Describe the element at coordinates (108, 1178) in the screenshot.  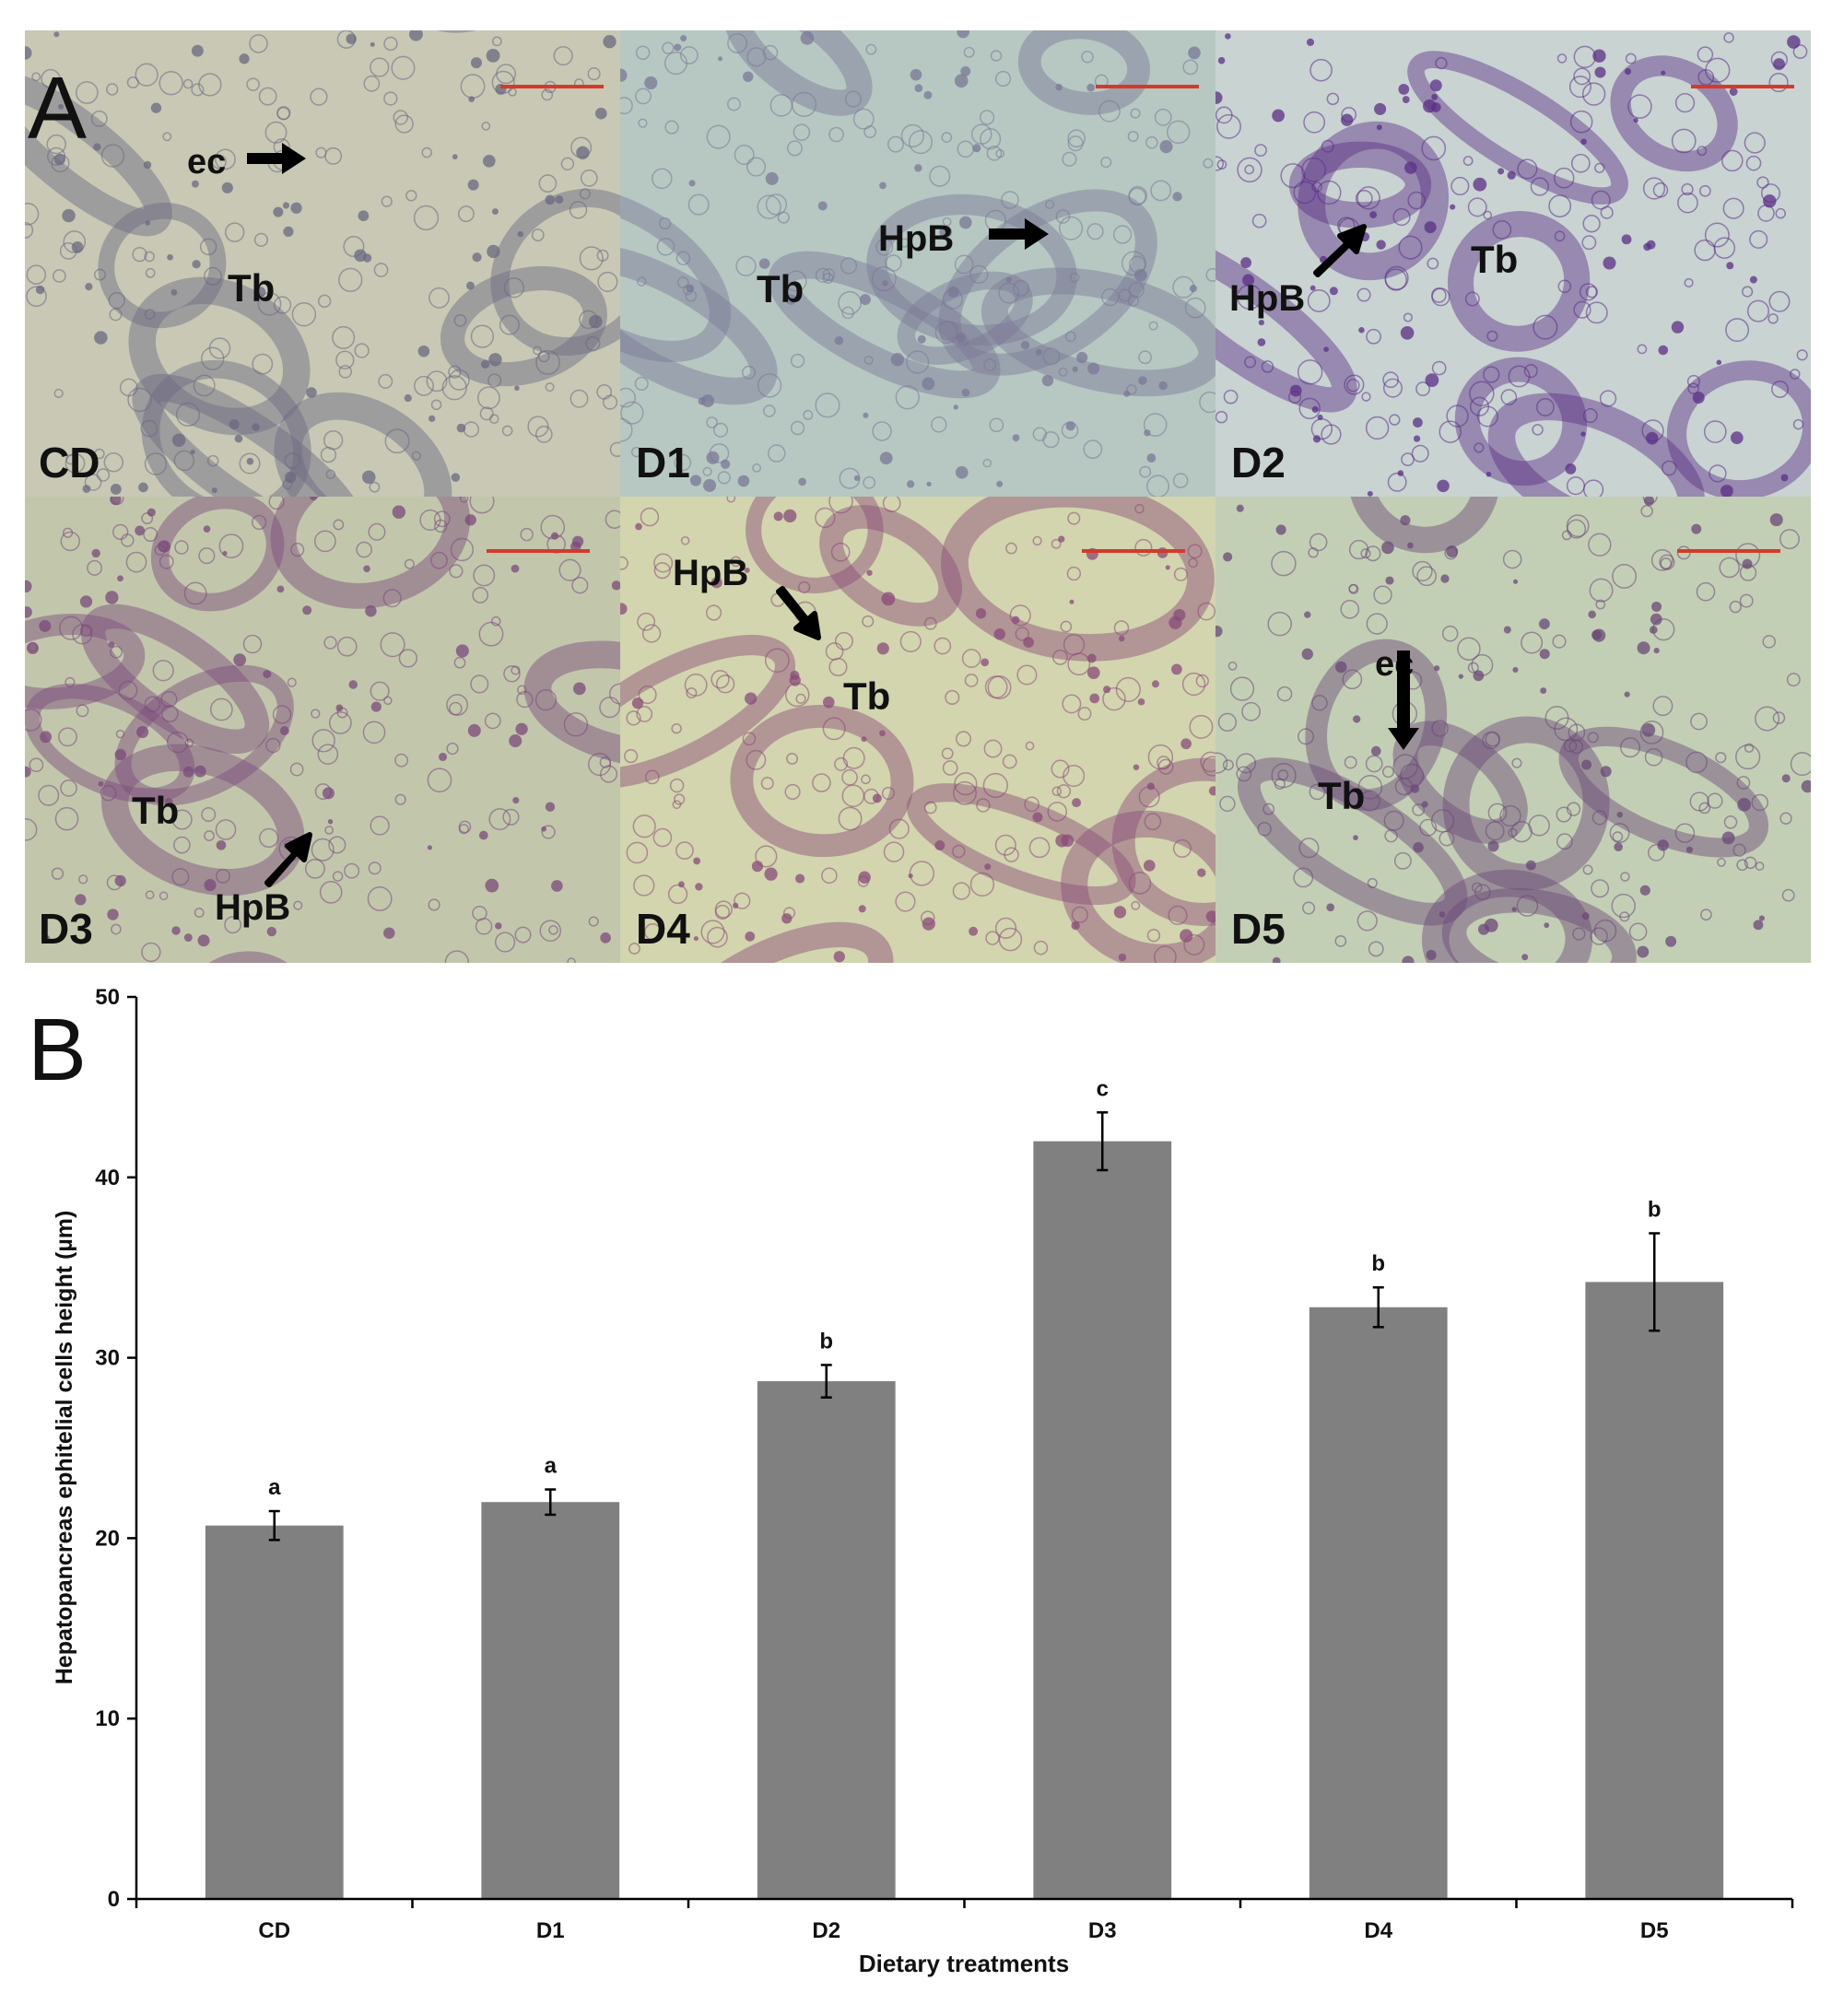
I see `y-tick-label: 40` at that location.